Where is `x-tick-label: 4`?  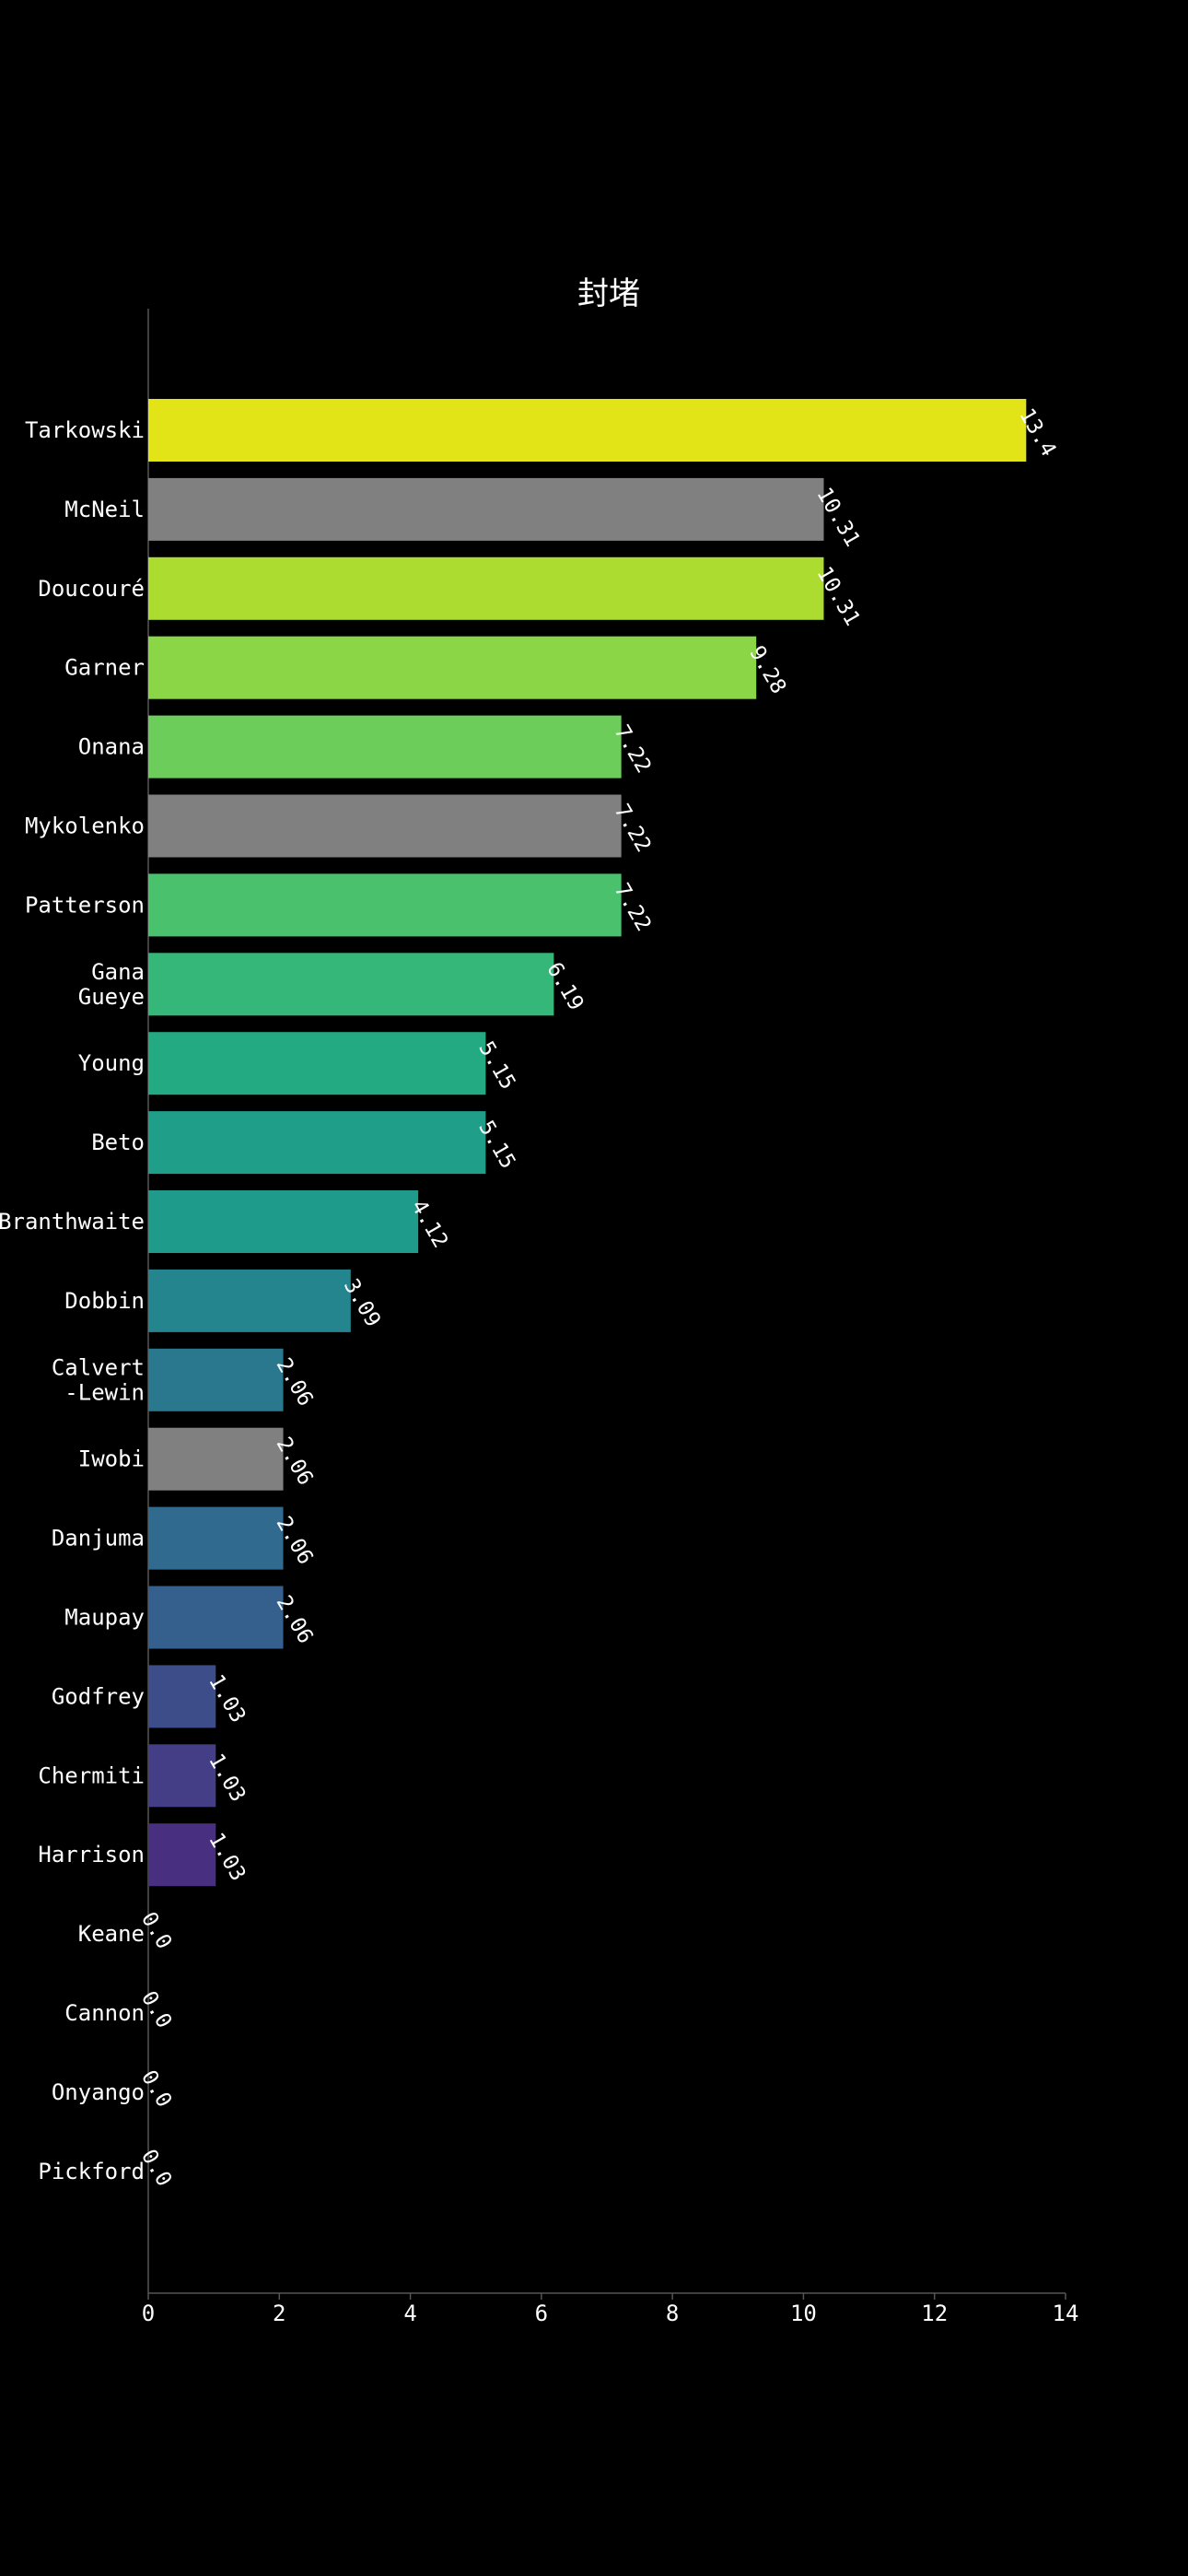 x-tick-label: 4 is located at coordinates (410, 2313).